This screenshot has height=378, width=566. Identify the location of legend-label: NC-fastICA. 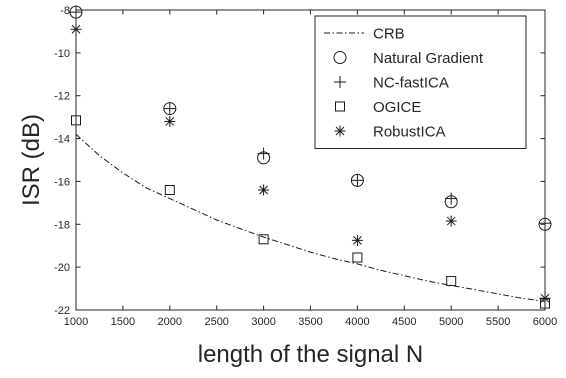
(411, 83).